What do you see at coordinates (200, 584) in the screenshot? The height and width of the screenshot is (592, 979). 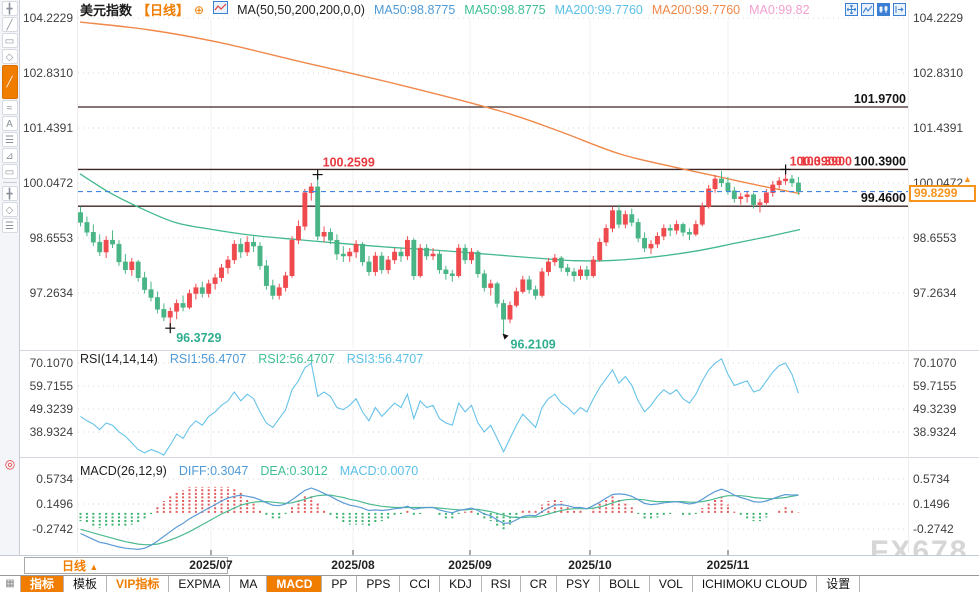 I see `indicator-tab-EXPMA: EXPMA` at bounding box center [200, 584].